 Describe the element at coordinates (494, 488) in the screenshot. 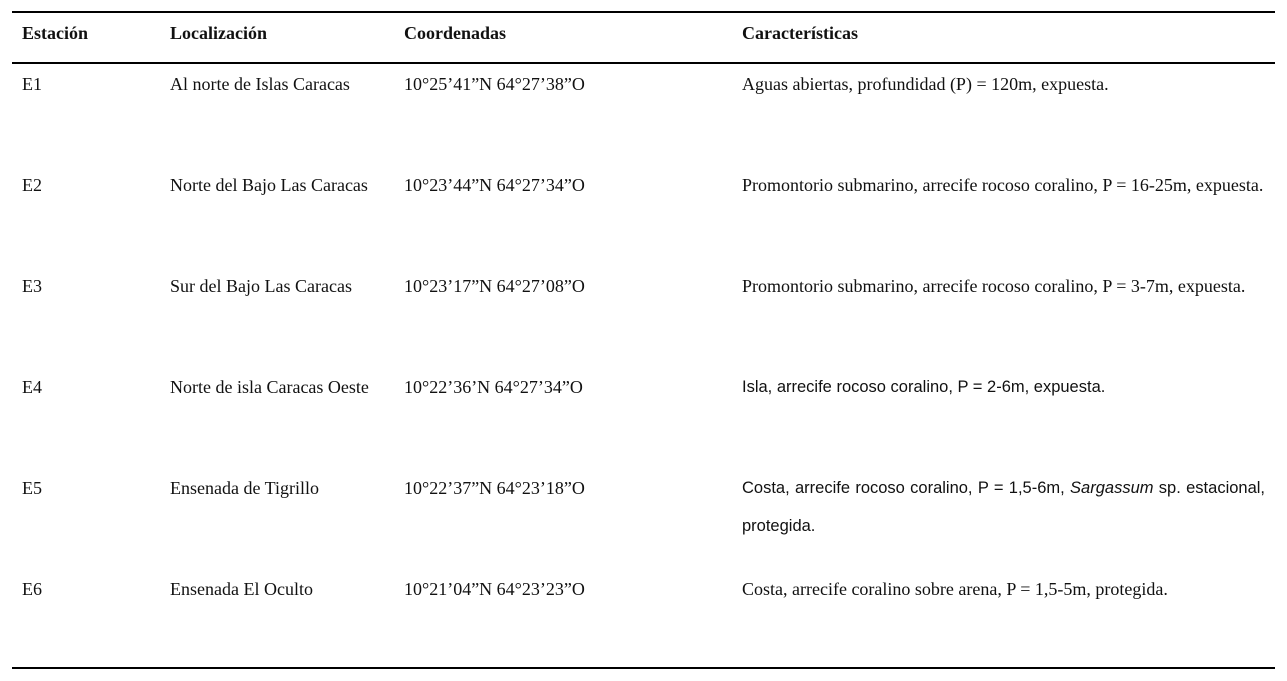

I see `table-cell: 10°22’37”N 64°23’18”O` at that location.